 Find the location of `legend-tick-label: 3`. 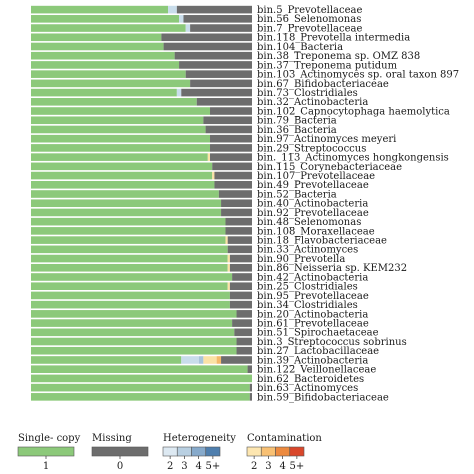

legend-tick-label: 3 is located at coordinates (184, 466).